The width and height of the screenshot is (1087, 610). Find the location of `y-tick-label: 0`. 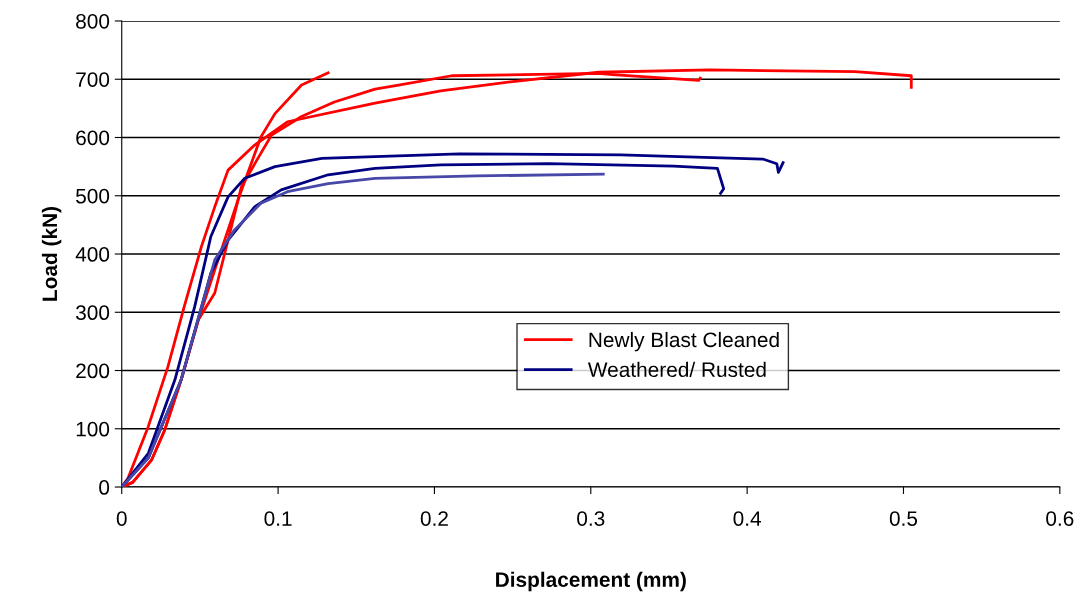

y-tick-label: 0 is located at coordinates (104, 487).